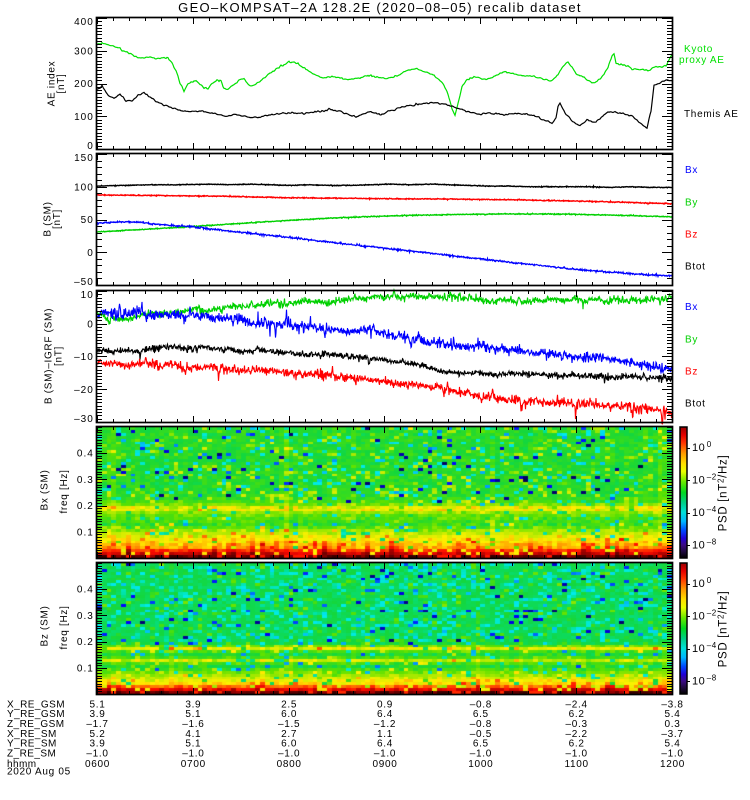 This screenshot has width=750, height=800. What do you see at coordinates (385, 724) in the screenshot?
I see `svg-text: –1.2` at bounding box center [385, 724].